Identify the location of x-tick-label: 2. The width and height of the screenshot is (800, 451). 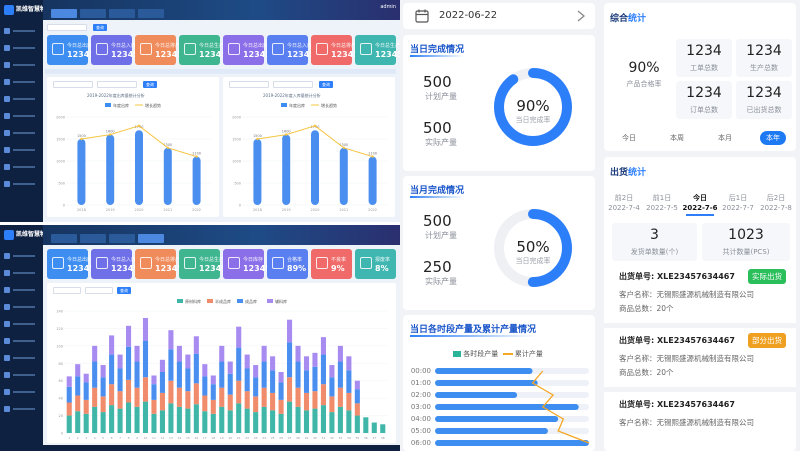
(78, 438).